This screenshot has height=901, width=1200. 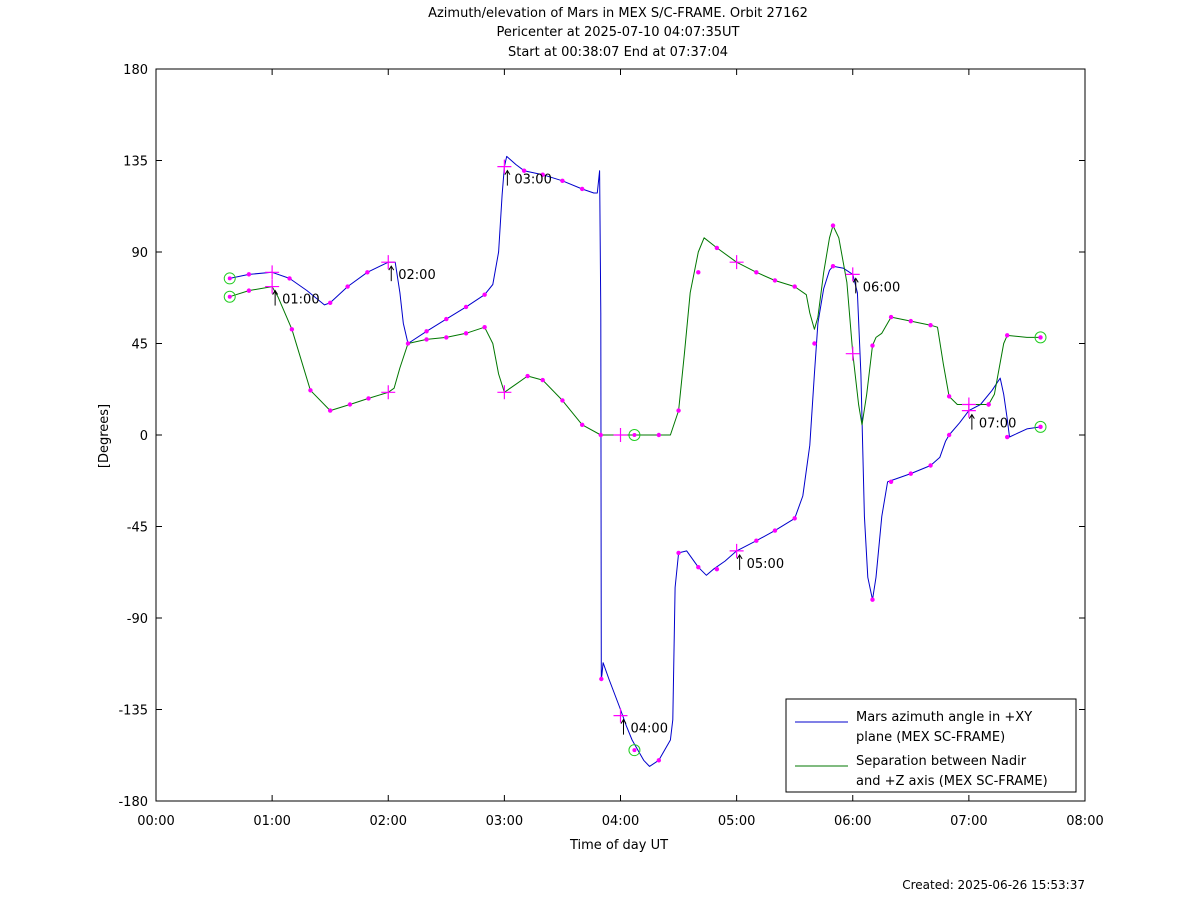 What do you see at coordinates (532, 180) in the screenshot?
I see `annotation-label: 03:00` at bounding box center [532, 180].